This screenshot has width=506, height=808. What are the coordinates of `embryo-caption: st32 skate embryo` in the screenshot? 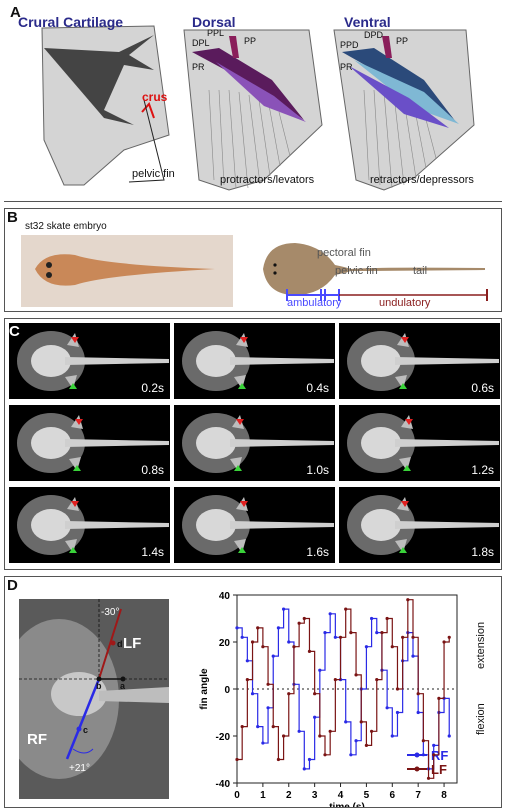 It's located at (66, 226).